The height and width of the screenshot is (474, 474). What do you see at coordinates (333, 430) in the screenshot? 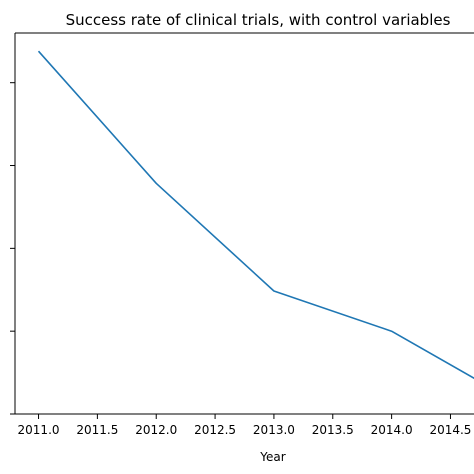
I see `x-tick-label: 2013.5` at bounding box center [333, 430].